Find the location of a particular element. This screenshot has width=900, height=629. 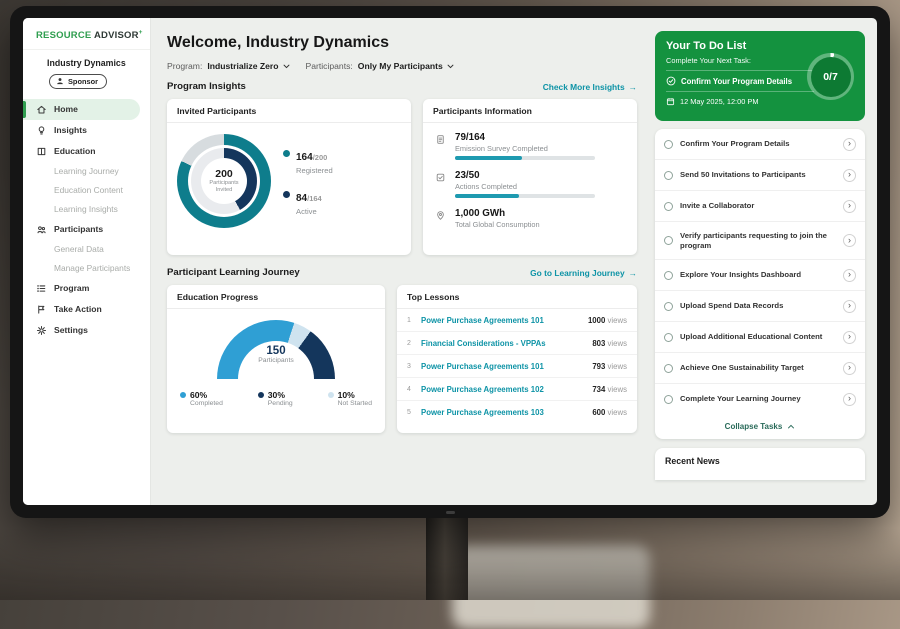

book-icon is located at coordinates (41, 151).